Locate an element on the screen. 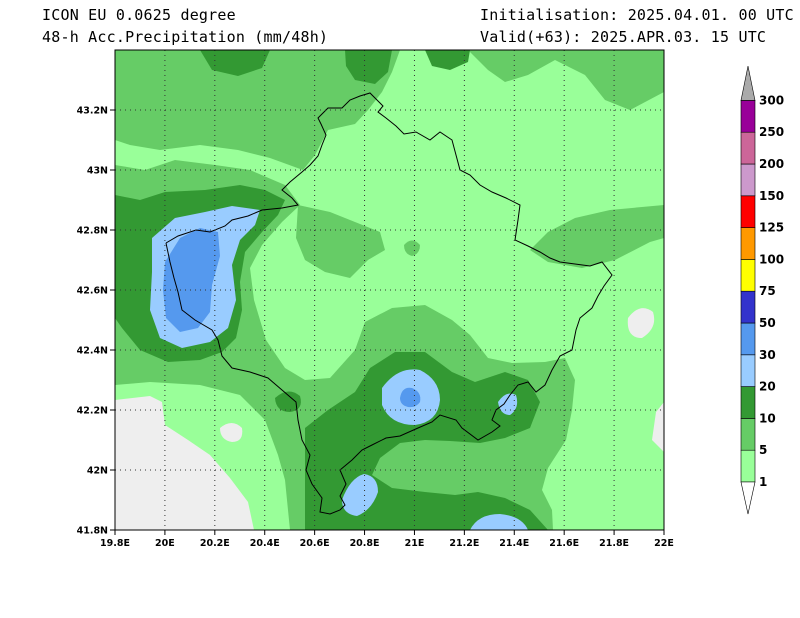  legend-over-triangle is located at coordinates (748, 83).